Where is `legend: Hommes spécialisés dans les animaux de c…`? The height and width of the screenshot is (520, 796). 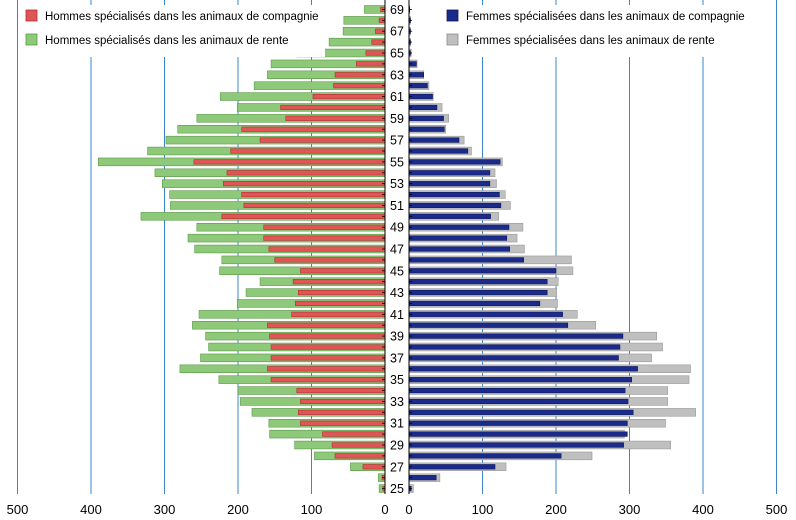
legend: Hommes spécialisés dans les animaux de c… is located at coordinates (383, 31).